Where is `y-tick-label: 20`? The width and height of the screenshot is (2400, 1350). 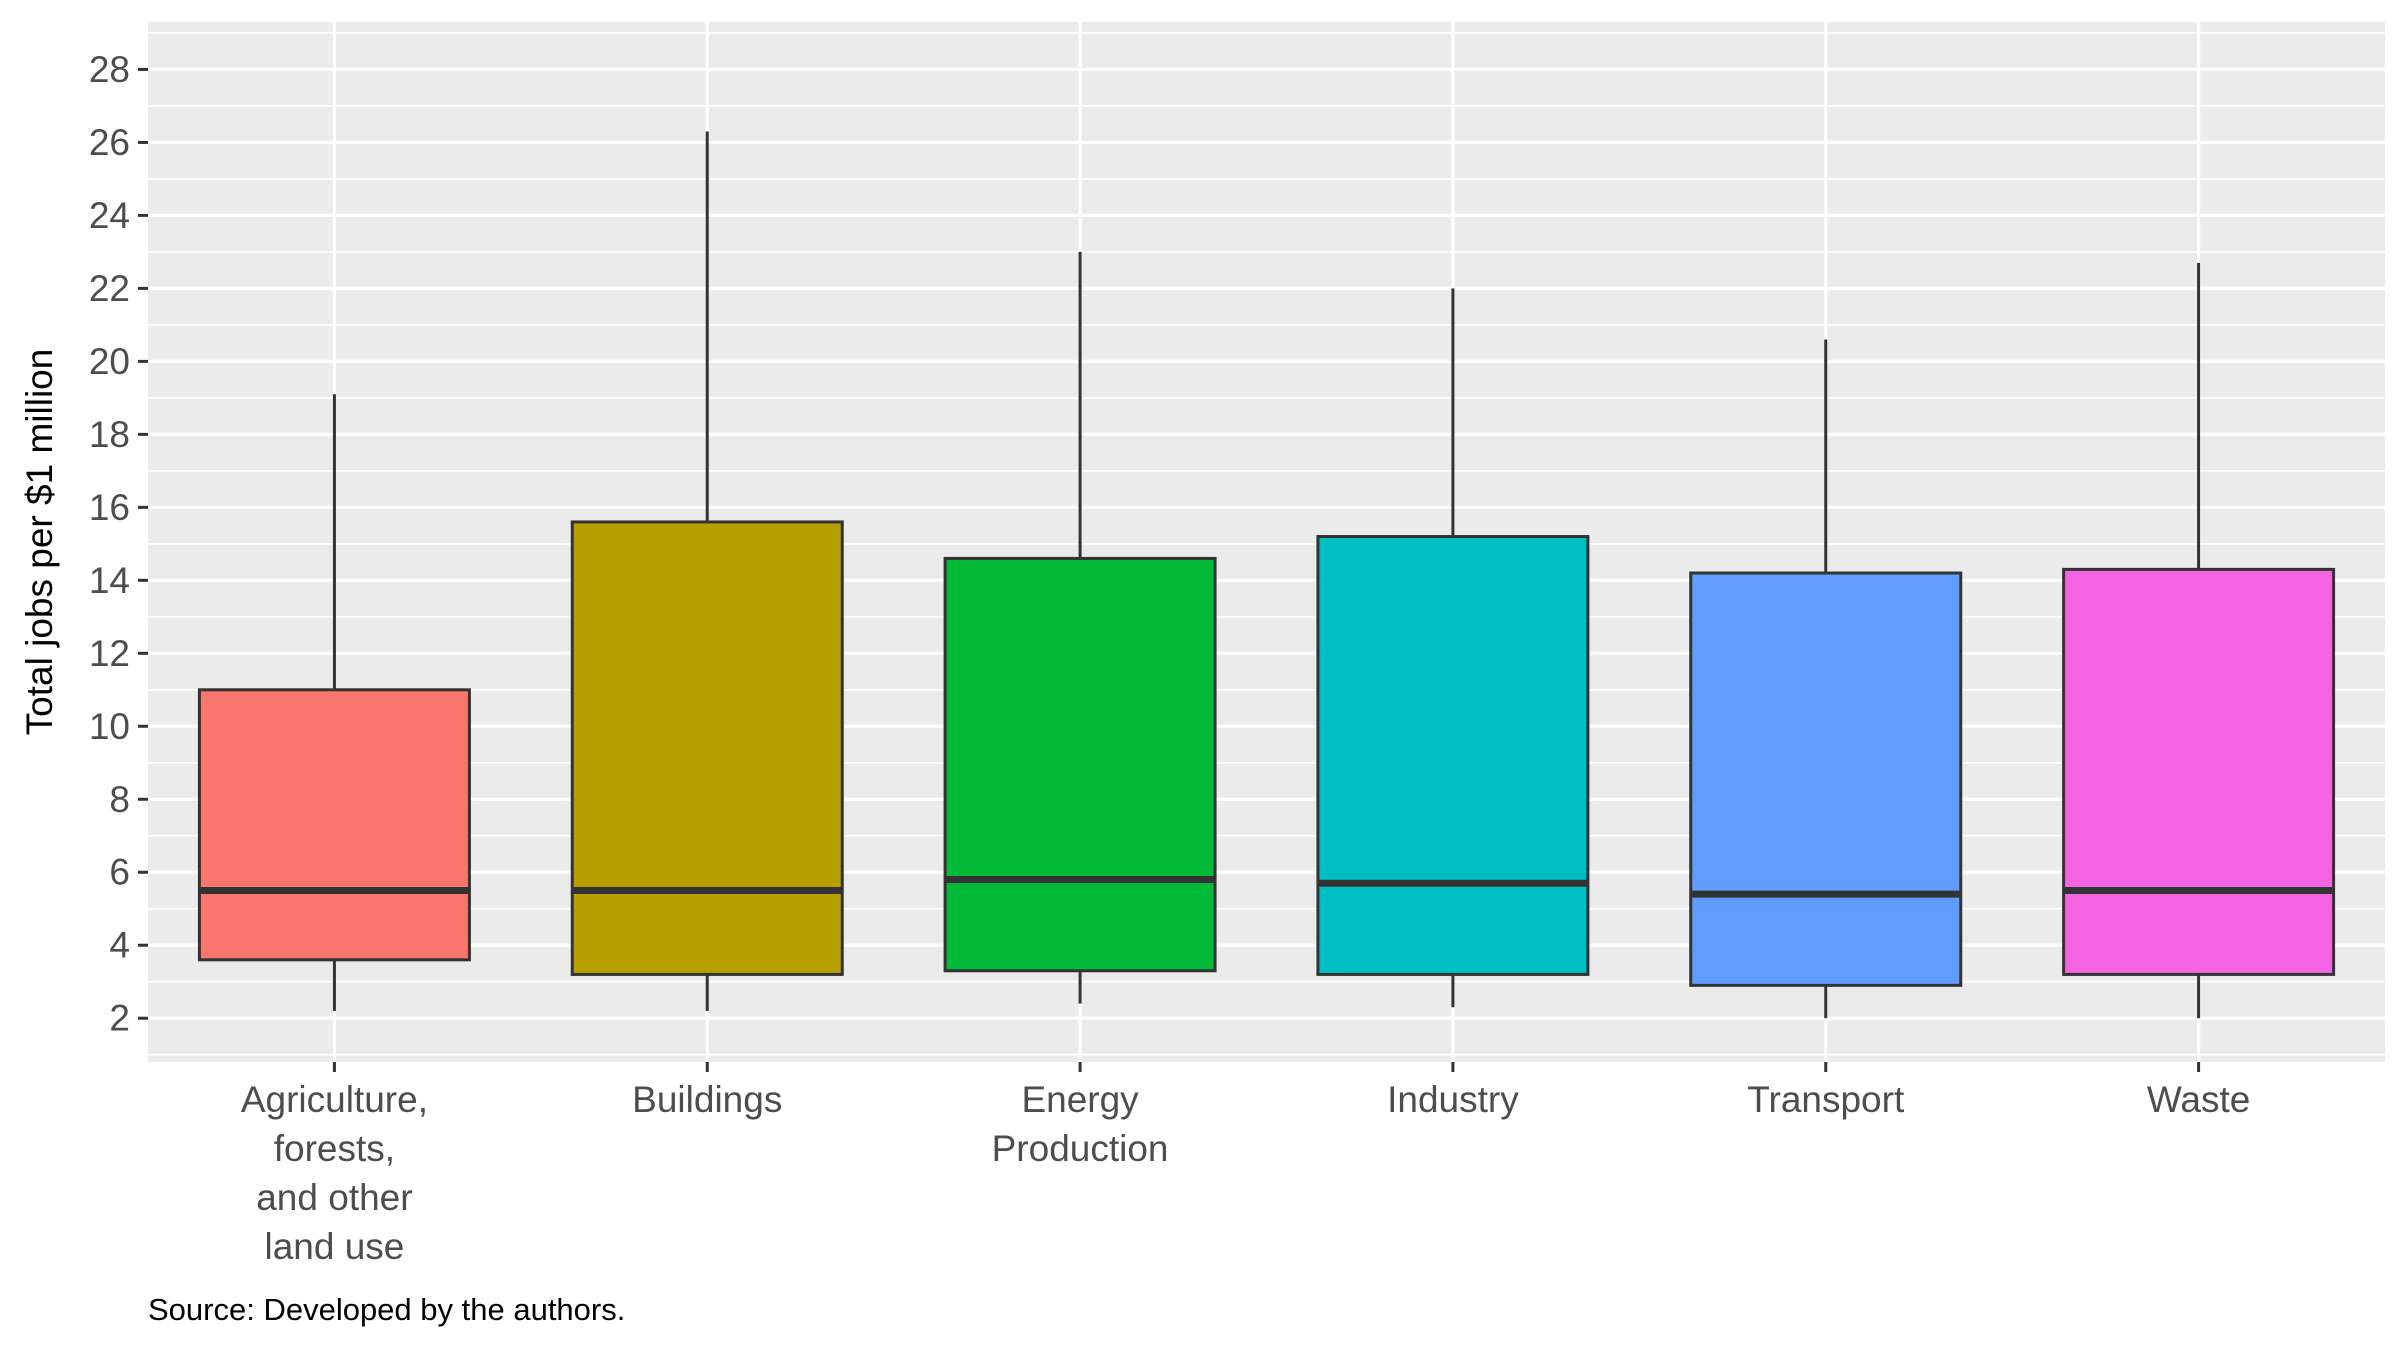
y-tick-label: 20 is located at coordinates (109, 361).